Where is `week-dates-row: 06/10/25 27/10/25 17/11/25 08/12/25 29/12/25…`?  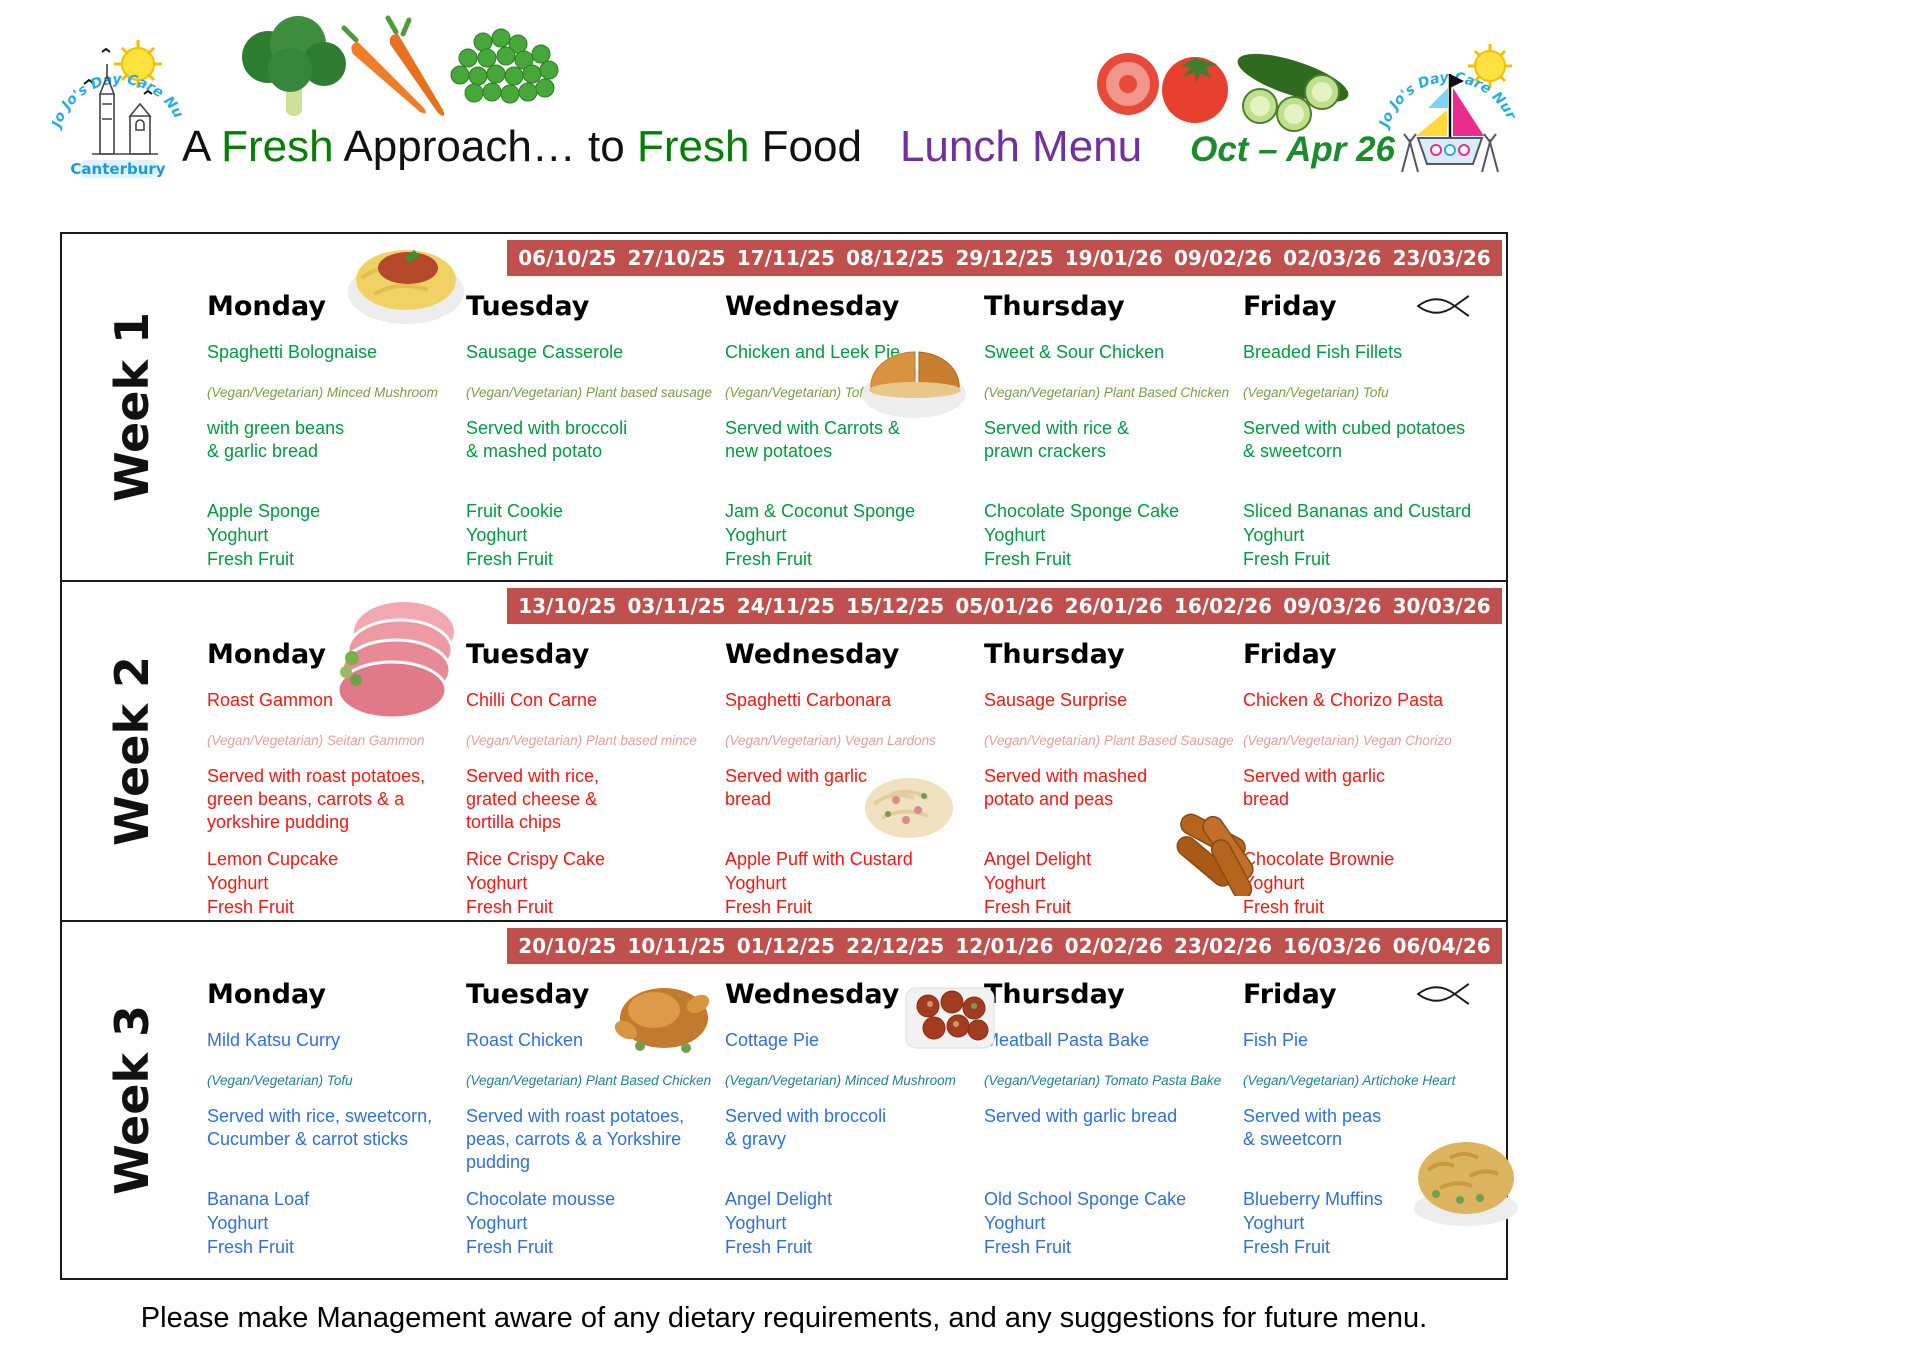
week-dates-row: 06/10/25 27/10/25 17/11/25 08/12/25 29/12/25… is located at coordinates (854, 258).